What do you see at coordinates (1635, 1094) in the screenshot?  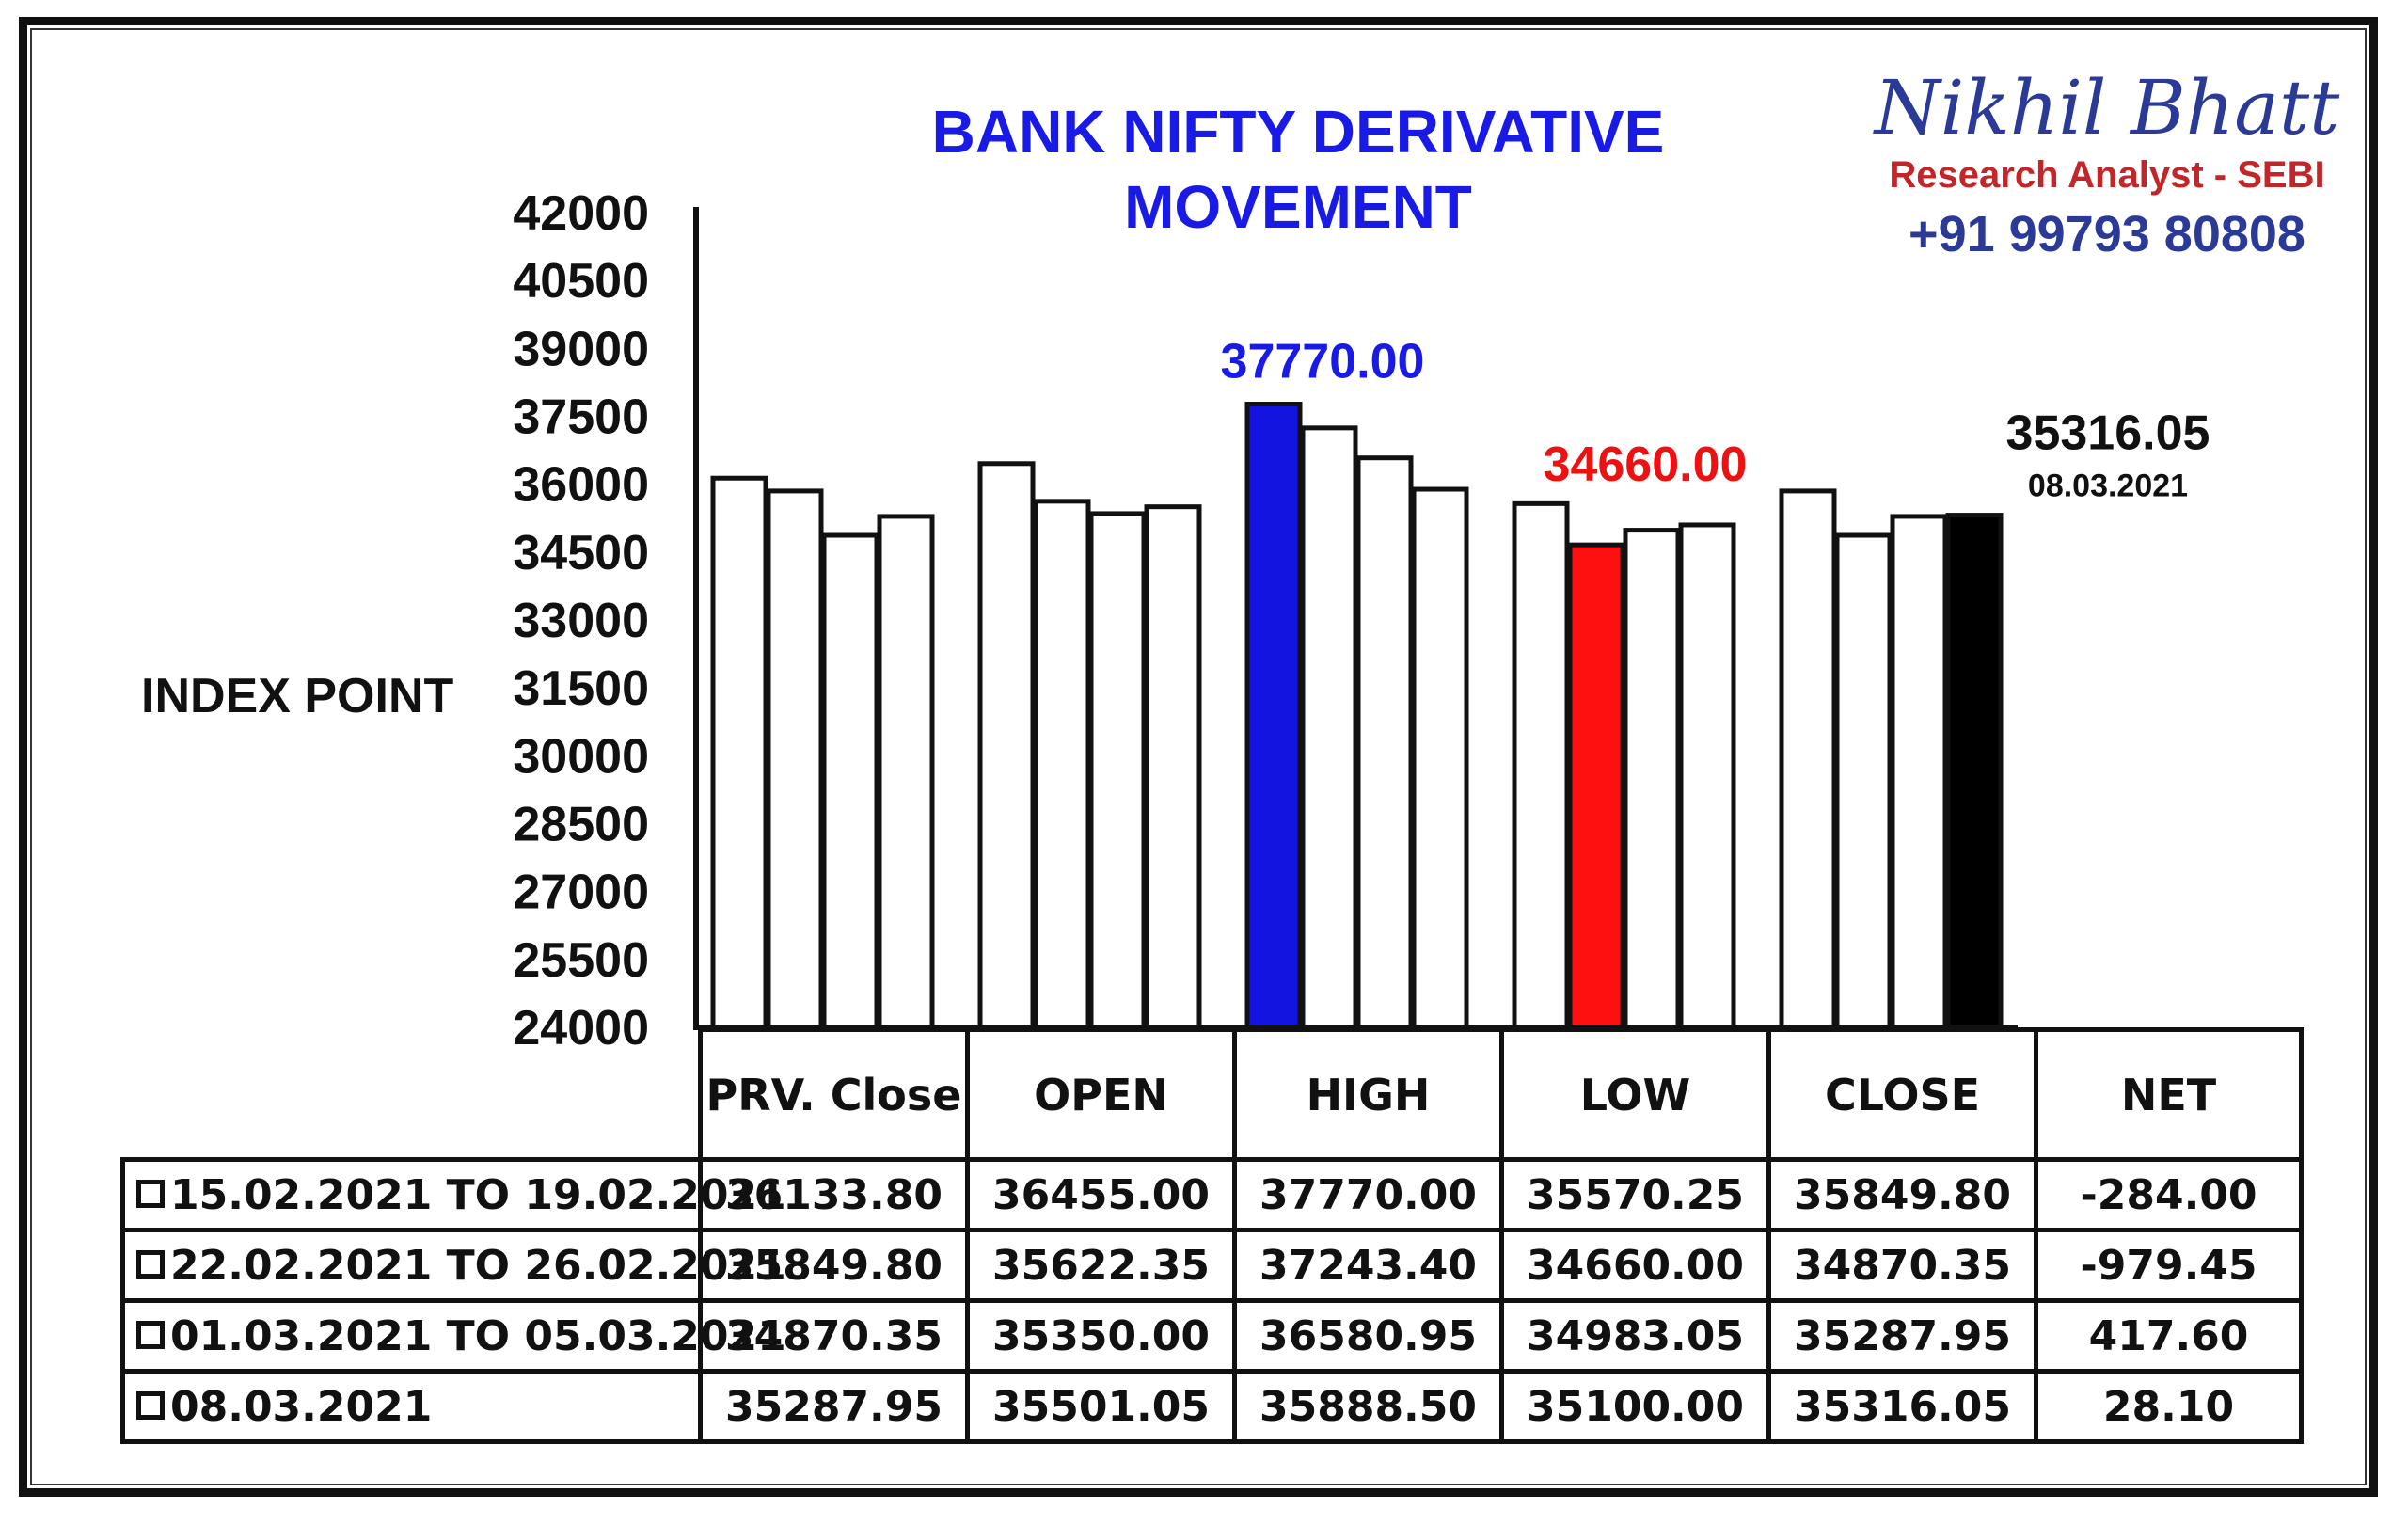 I see `header-low: LOW` at bounding box center [1635, 1094].